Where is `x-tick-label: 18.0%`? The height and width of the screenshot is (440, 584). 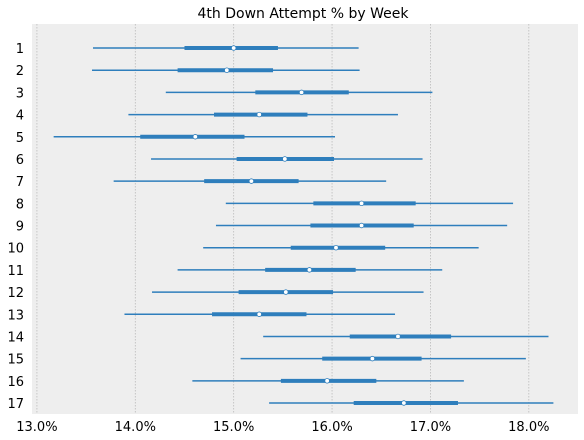 x-tick-label: 18.0% is located at coordinates (528, 427).